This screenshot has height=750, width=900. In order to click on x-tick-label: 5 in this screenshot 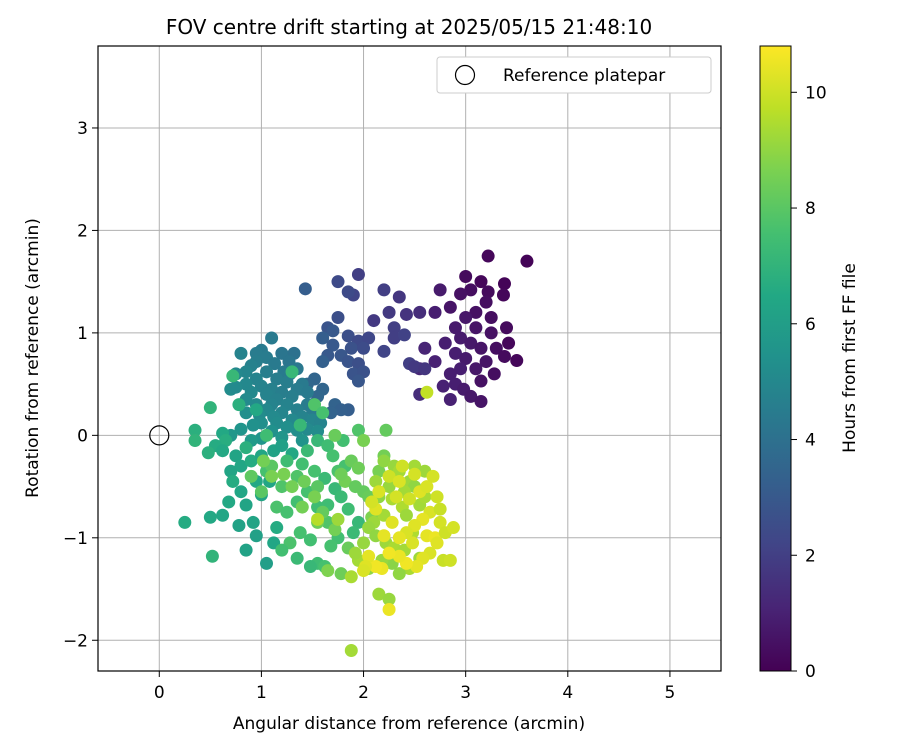, I will do `click(670, 693)`.